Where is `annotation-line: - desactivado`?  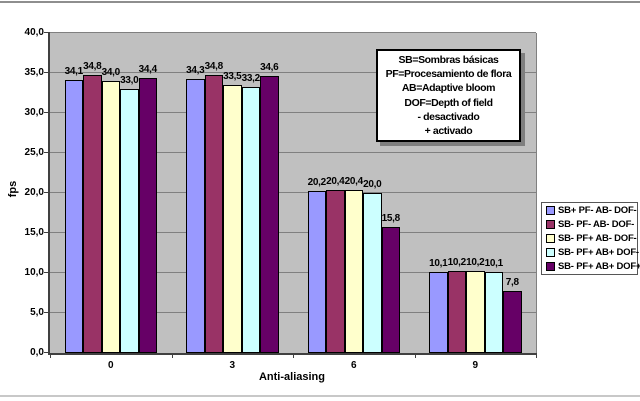 annotation-line: - desactivado is located at coordinates (448, 116).